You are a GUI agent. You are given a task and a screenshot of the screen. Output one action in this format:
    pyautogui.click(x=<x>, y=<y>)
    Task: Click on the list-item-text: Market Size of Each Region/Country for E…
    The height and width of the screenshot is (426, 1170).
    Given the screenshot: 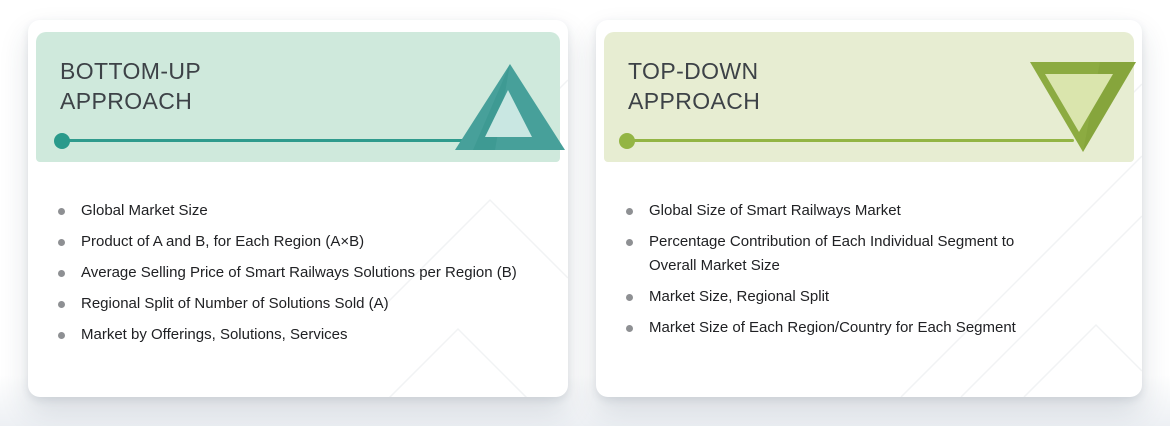 What is the action you would take?
    pyautogui.click(x=832, y=327)
    